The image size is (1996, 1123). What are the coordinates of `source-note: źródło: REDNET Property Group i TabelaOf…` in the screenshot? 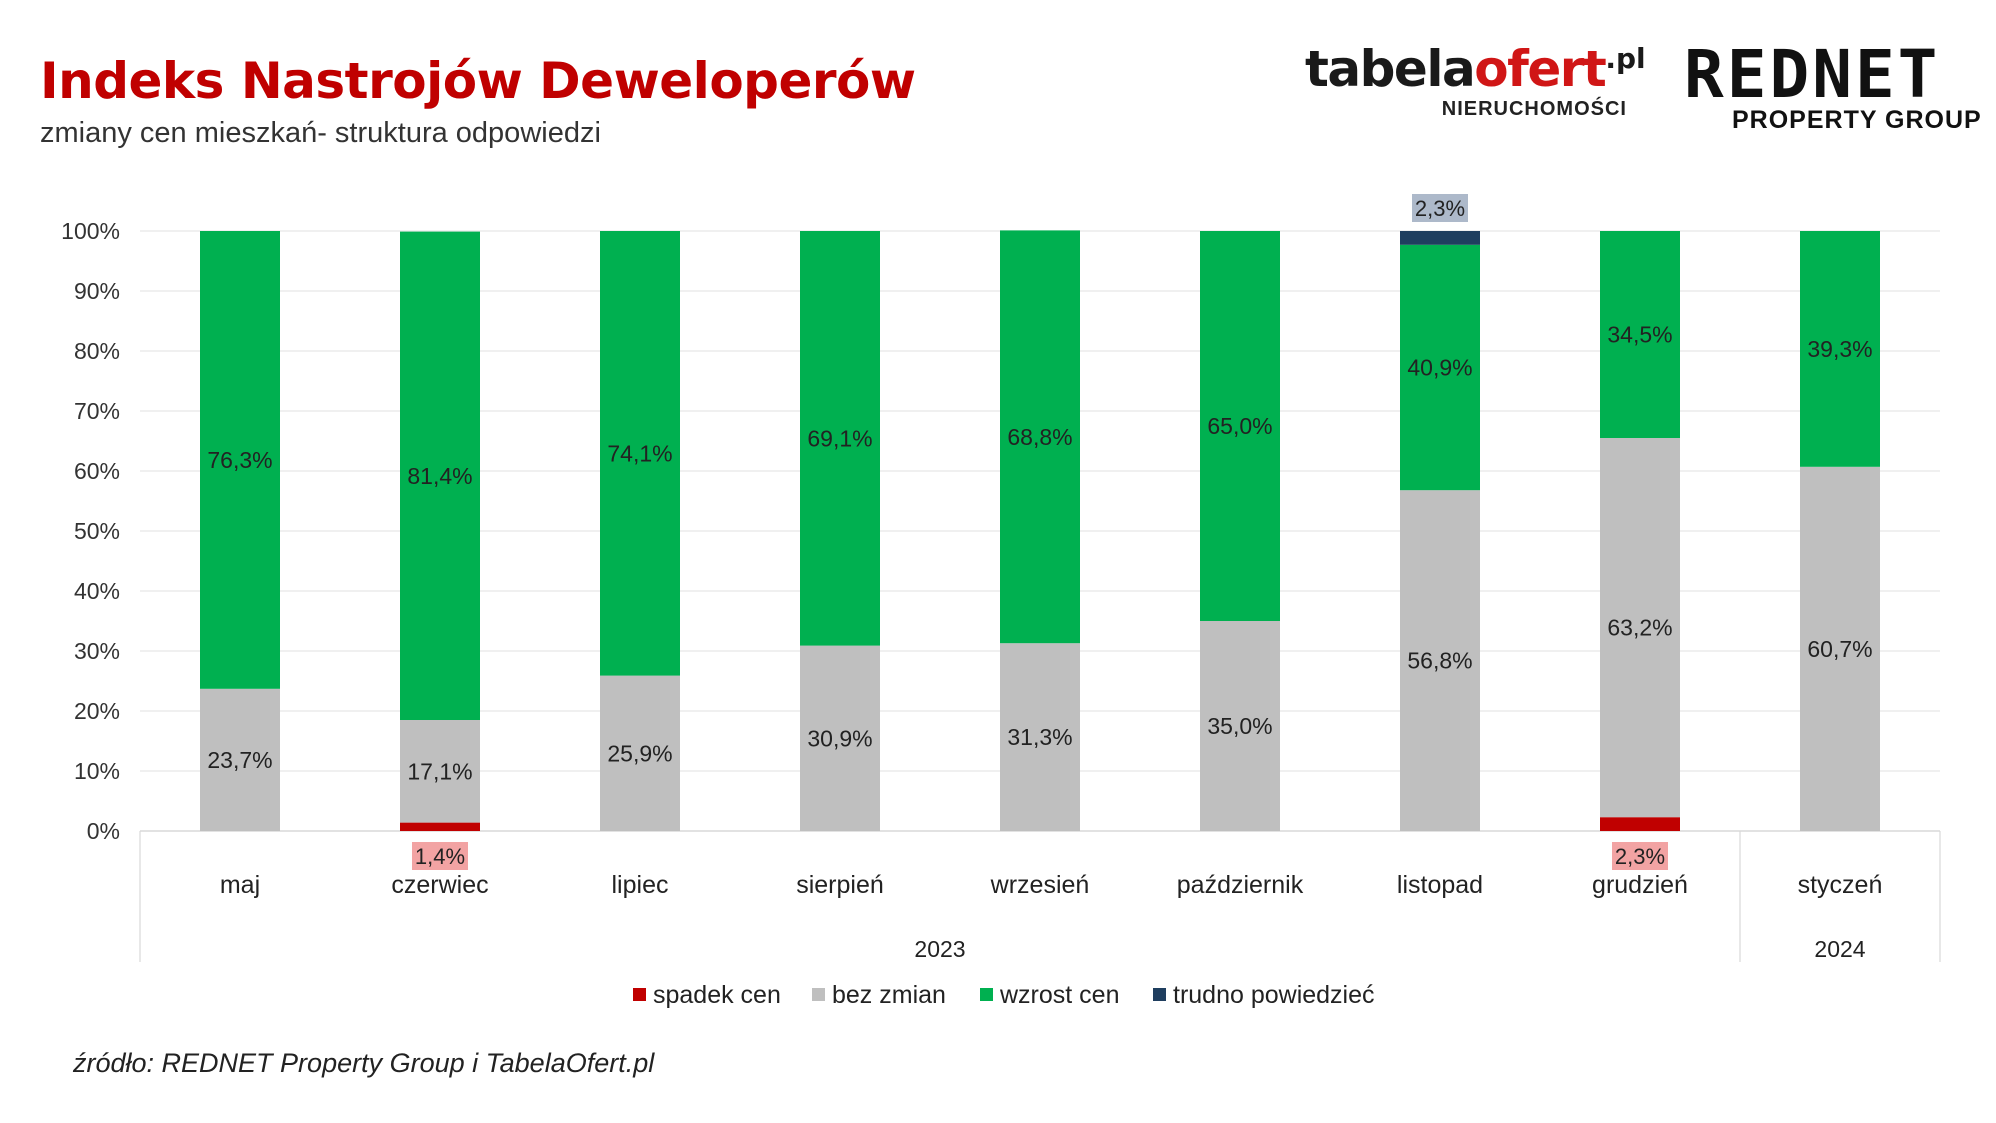 It's located at (364, 1063).